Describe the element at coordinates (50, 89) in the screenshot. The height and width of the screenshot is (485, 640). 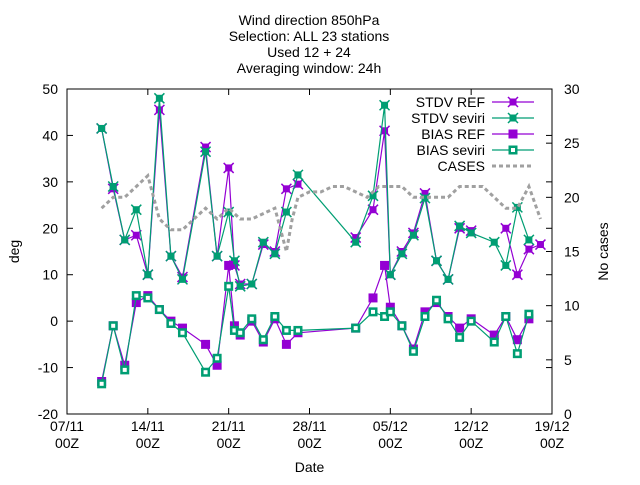
I see `y-tick-label: 50` at that location.